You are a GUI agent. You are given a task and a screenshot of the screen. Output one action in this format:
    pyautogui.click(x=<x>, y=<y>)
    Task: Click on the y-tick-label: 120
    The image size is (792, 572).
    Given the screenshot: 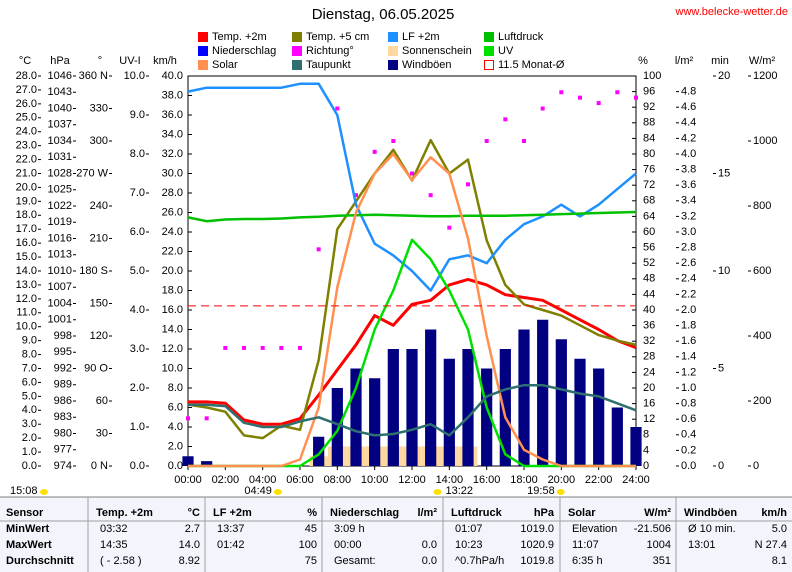 What is the action you would take?
    pyautogui.click(x=99, y=336)
    